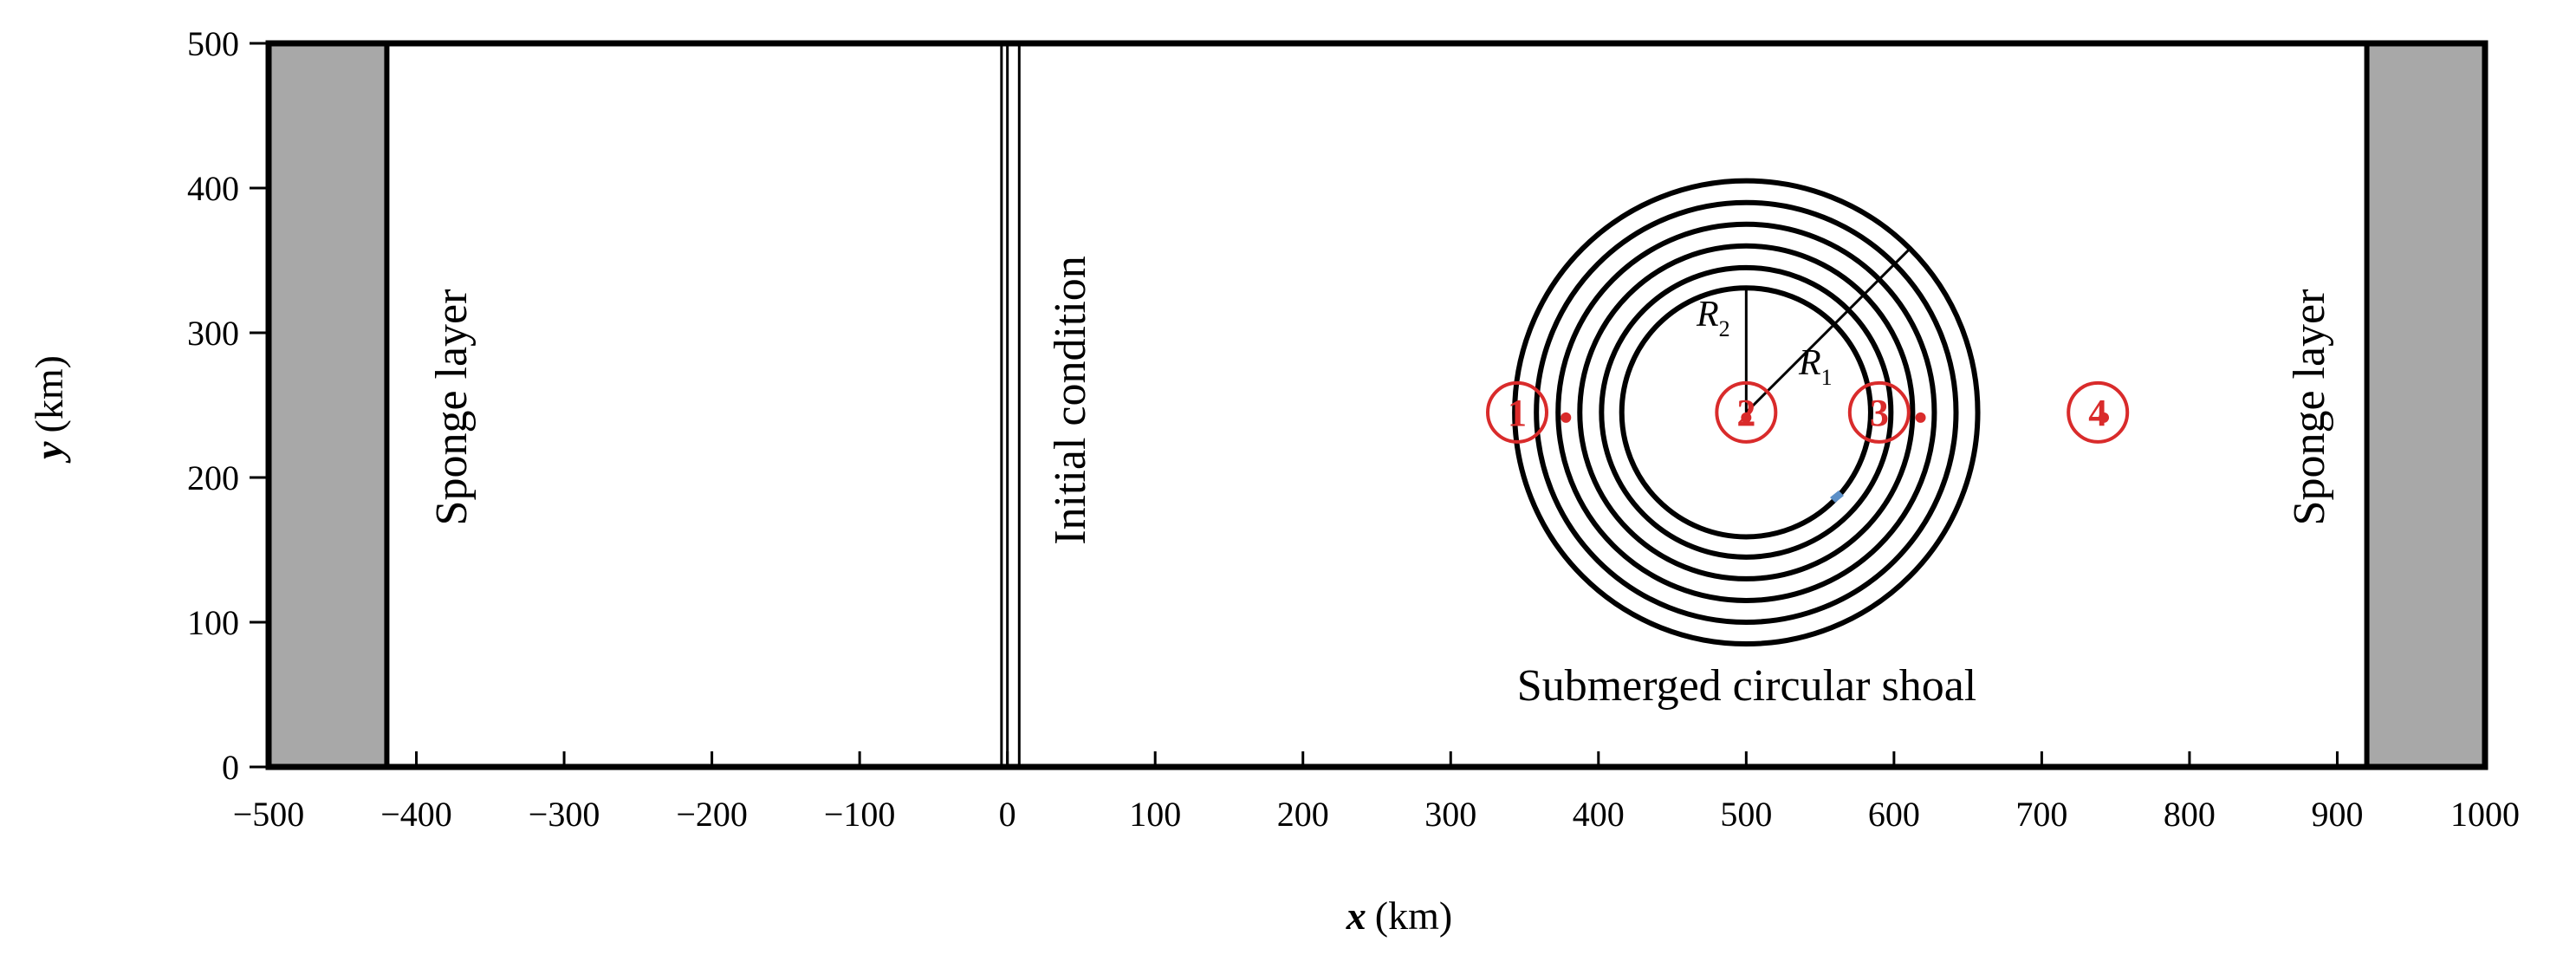 The width and height of the screenshot is (2576, 955). Describe the element at coordinates (213, 188) in the screenshot. I see `y-tick-label: 400` at that location.